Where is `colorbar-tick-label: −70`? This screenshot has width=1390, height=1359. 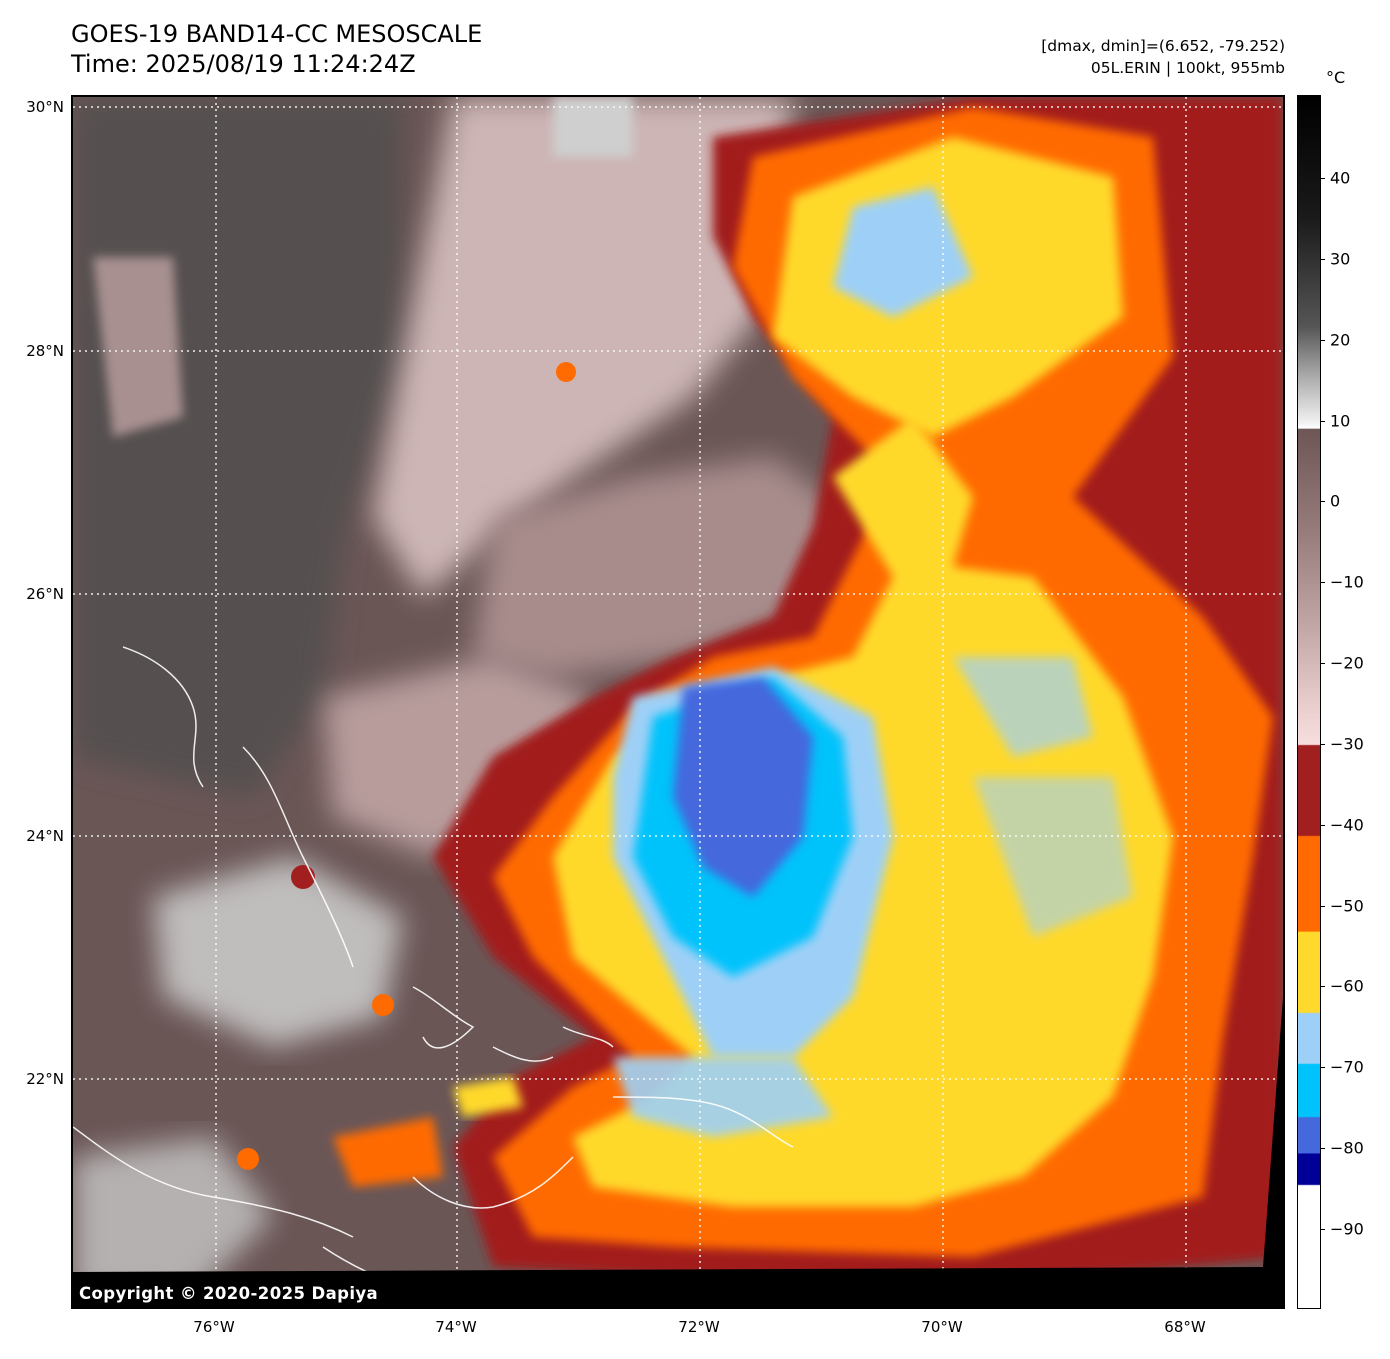 colorbar-tick-label: −70 is located at coordinates (1347, 1067).